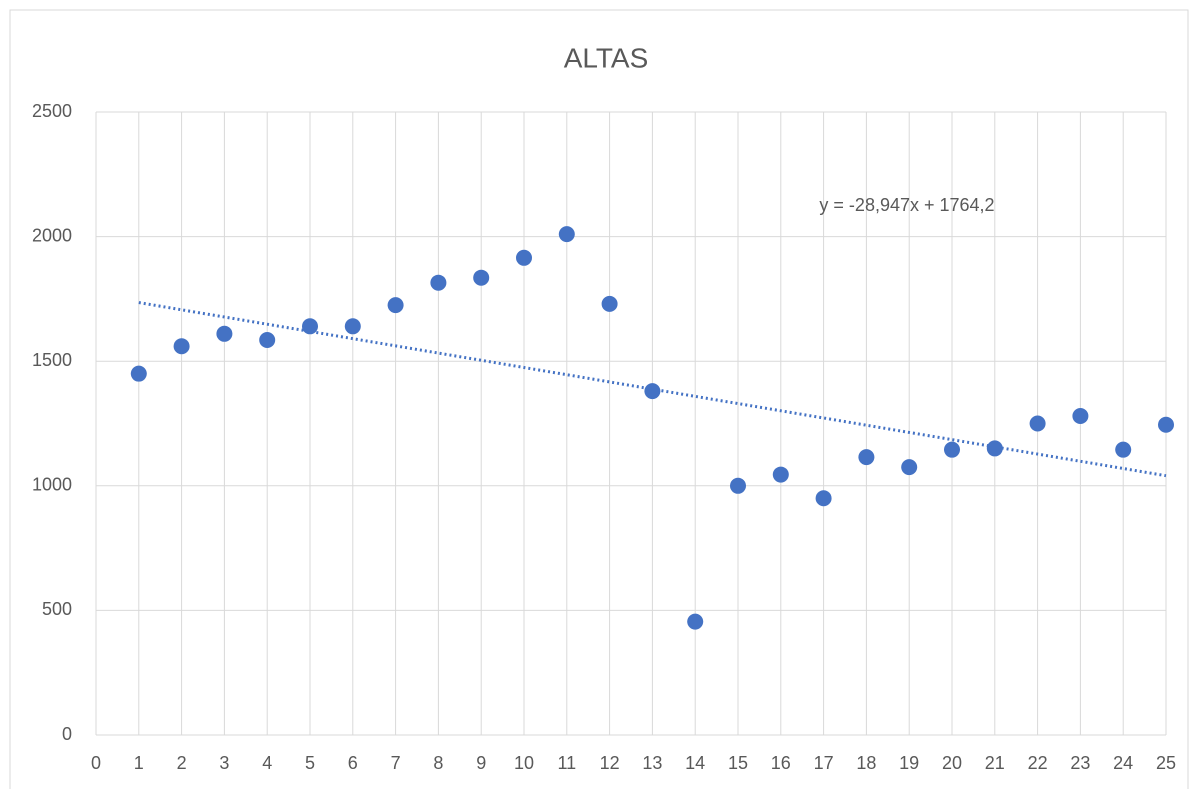 The height and width of the screenshot is (789, 1197). I want to click on x-tick-label: 2, so click(182, 763).